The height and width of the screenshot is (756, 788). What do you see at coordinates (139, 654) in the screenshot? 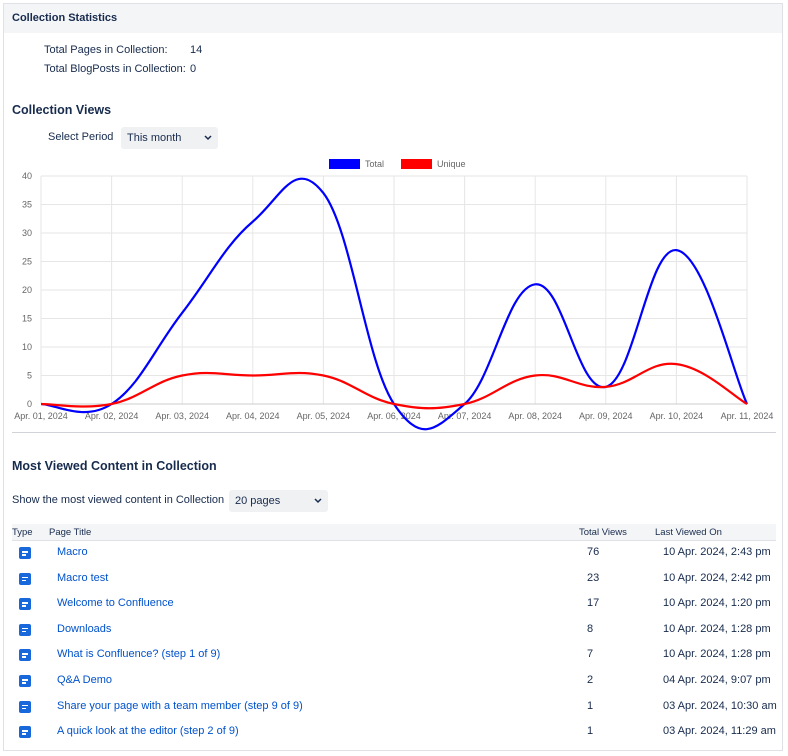
I see `page-title-link: What is Confluence? (step 1 of 9)` at bounding box center [139, 654].